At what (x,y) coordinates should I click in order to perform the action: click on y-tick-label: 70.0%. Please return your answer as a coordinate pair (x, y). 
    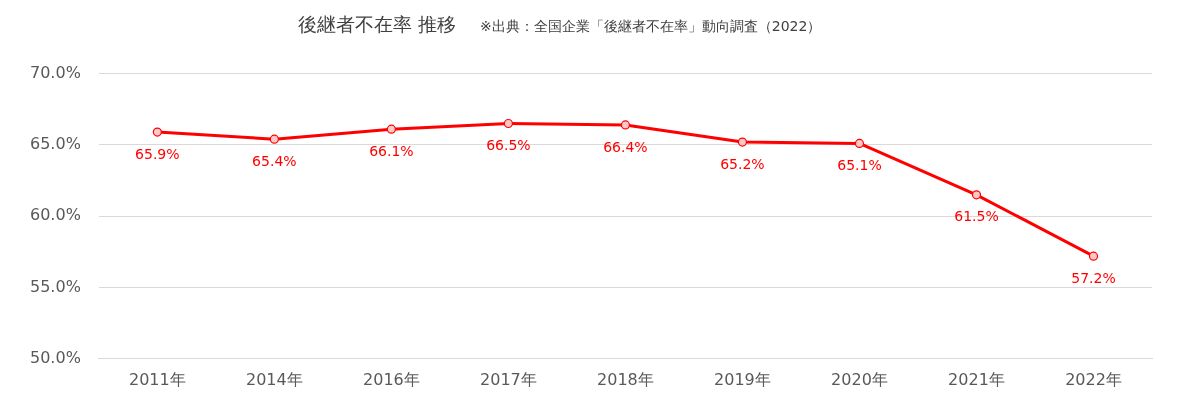
    Looking at the image, I should click on (55, 72).